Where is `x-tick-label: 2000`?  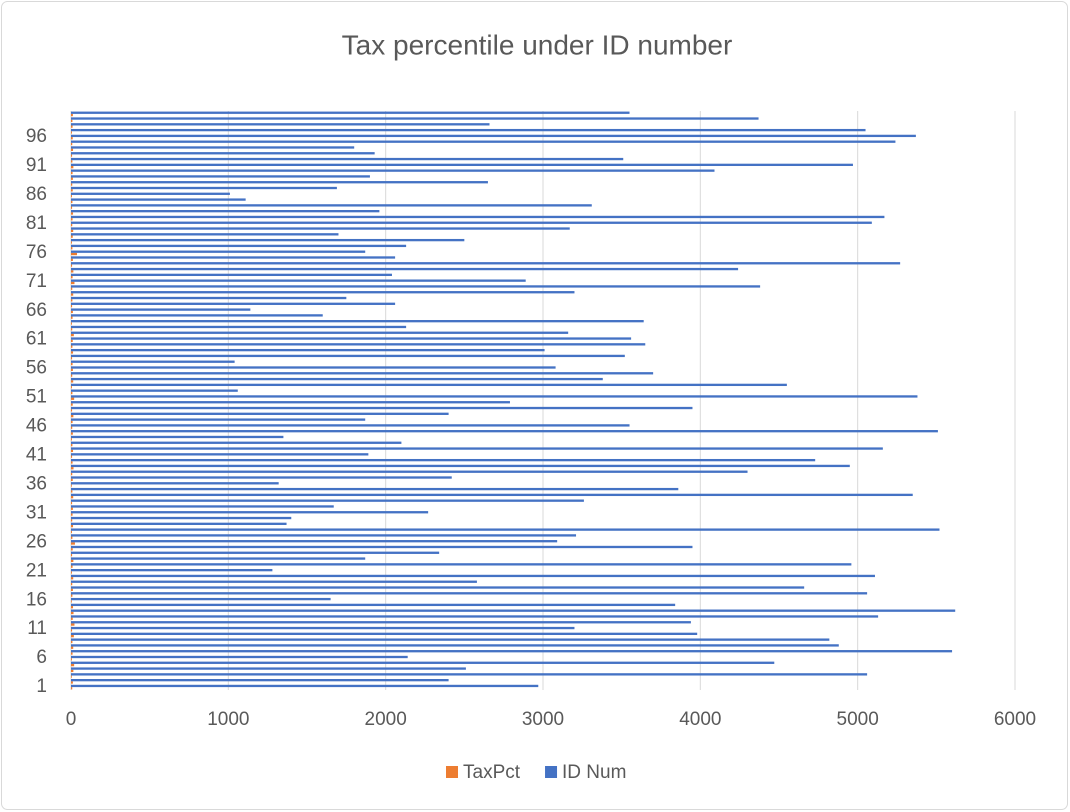
x-tick-label: 2000 is located at coordinates (386, 719).